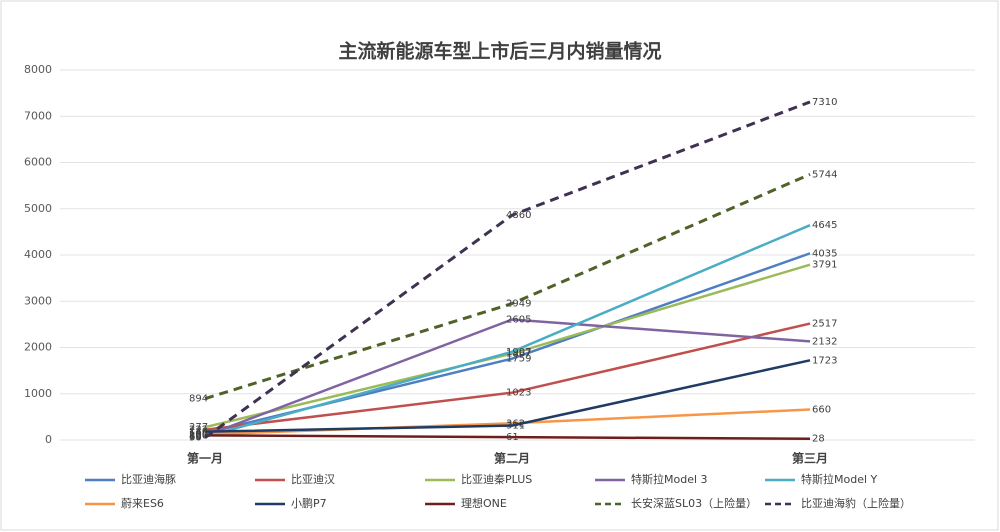 The image size is (1000, 532). Describe the element at coordinates (499, 51) in the screenshot. I see `chart-title: 主流新能源车型上市后三月内销量情况` at that location.